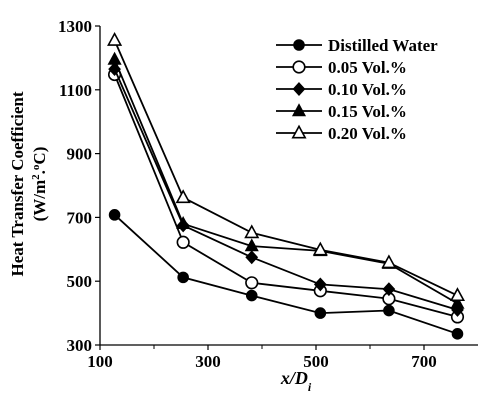 The width and height of the screenshot is (484, 405). Describe the element at coordinates (80, 281) in the screenshot. I see `y-tick-label: 500` at that location.